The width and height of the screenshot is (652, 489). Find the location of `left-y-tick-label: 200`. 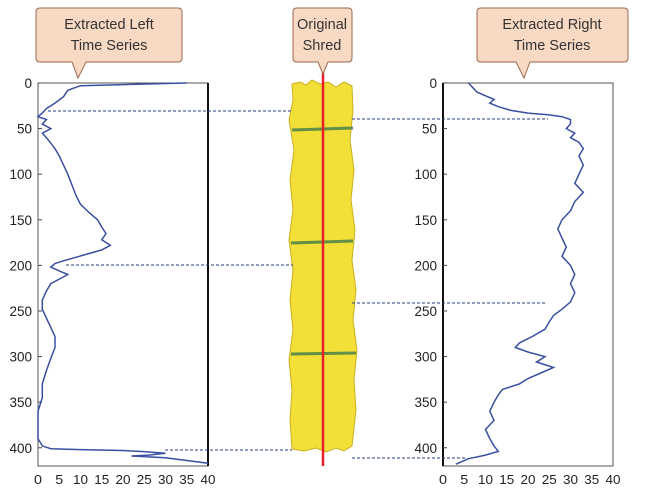

left-y-tick-label: 200 is located at coordinates (20, 265).